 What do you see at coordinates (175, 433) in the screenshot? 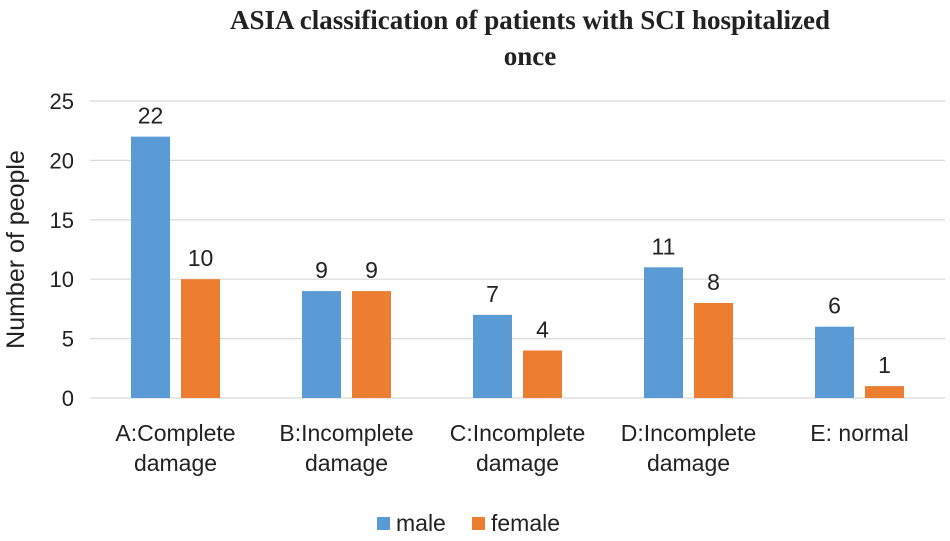
I see `x-category-label: A:Complete` at bounding box center [175, 433].